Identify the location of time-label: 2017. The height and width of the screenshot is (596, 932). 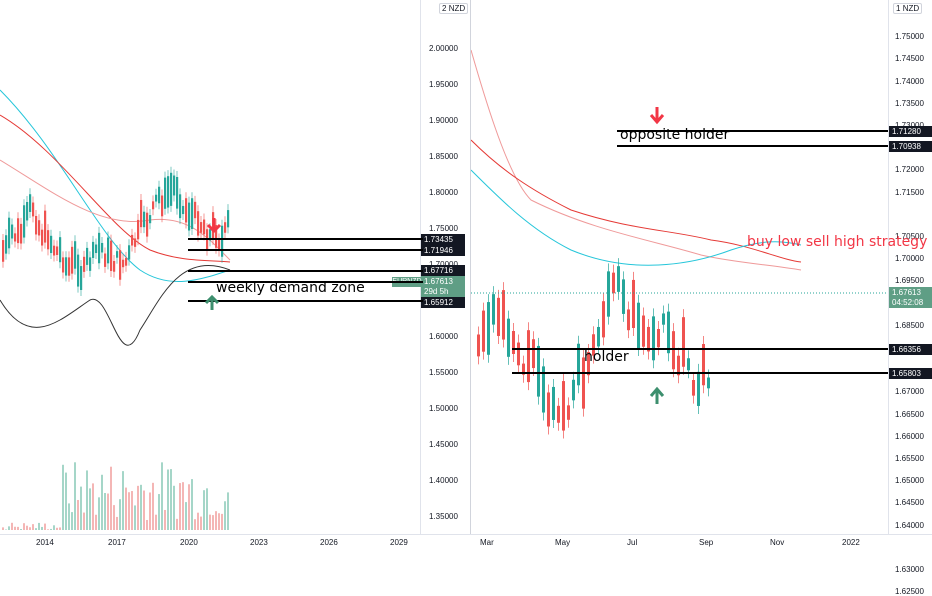
(117, 542).